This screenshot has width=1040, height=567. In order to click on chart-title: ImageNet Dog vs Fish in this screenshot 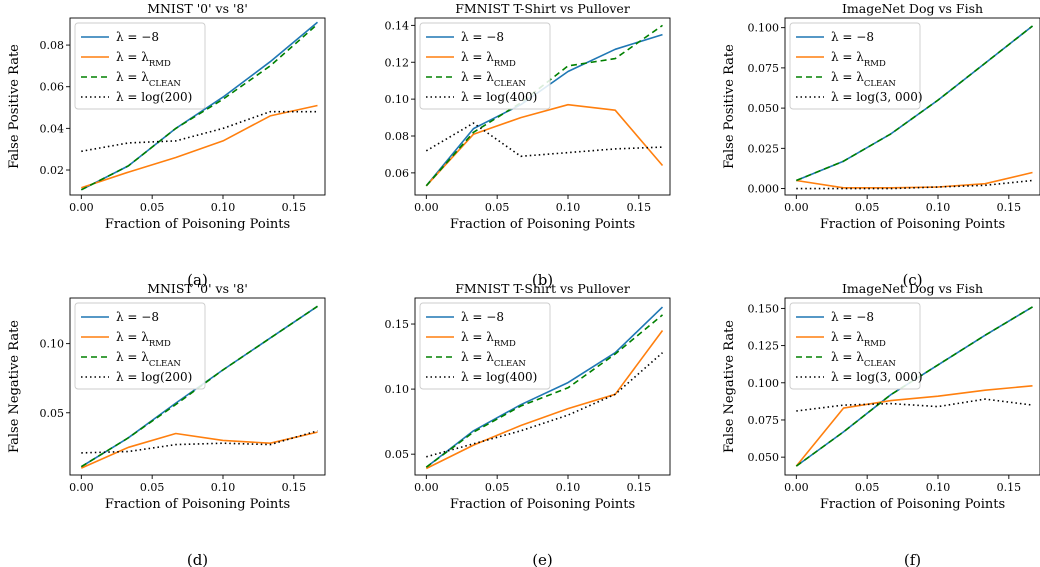, I will do `click(912, 8)`.